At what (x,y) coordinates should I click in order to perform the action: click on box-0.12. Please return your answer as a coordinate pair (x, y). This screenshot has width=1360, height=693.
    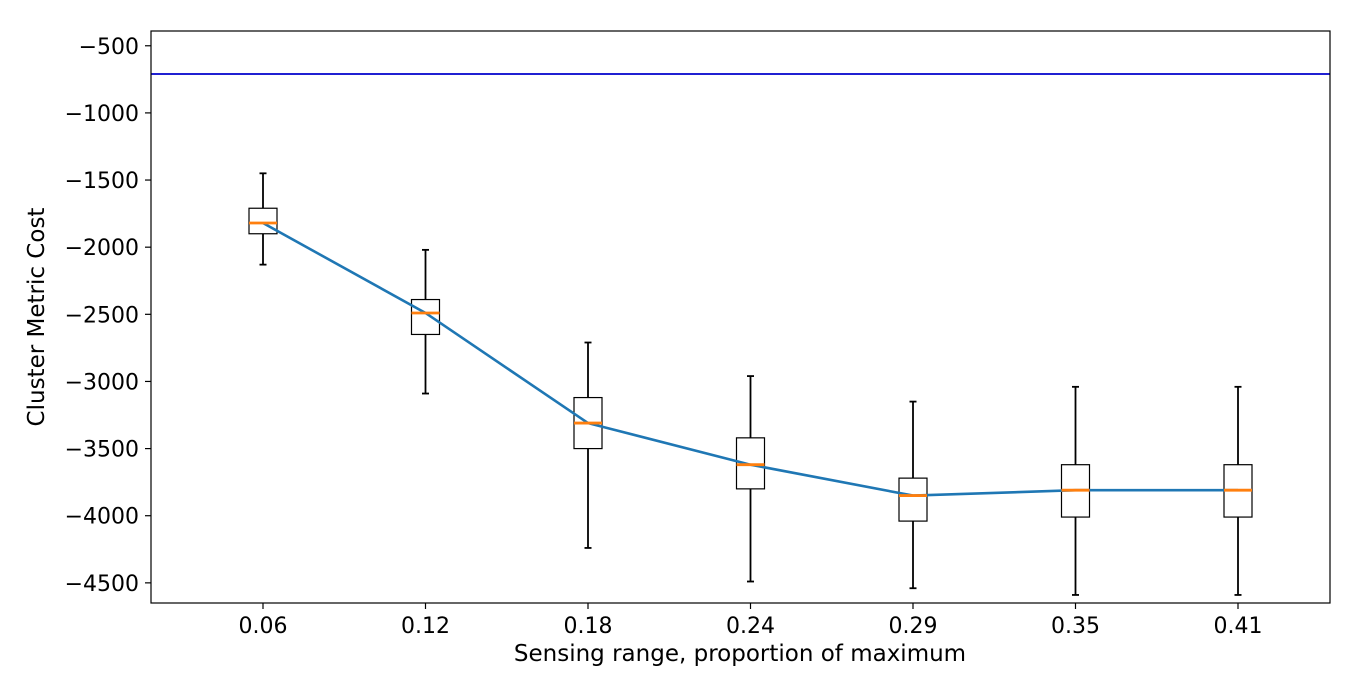
    Looking at the image, I should click on (425, 321).